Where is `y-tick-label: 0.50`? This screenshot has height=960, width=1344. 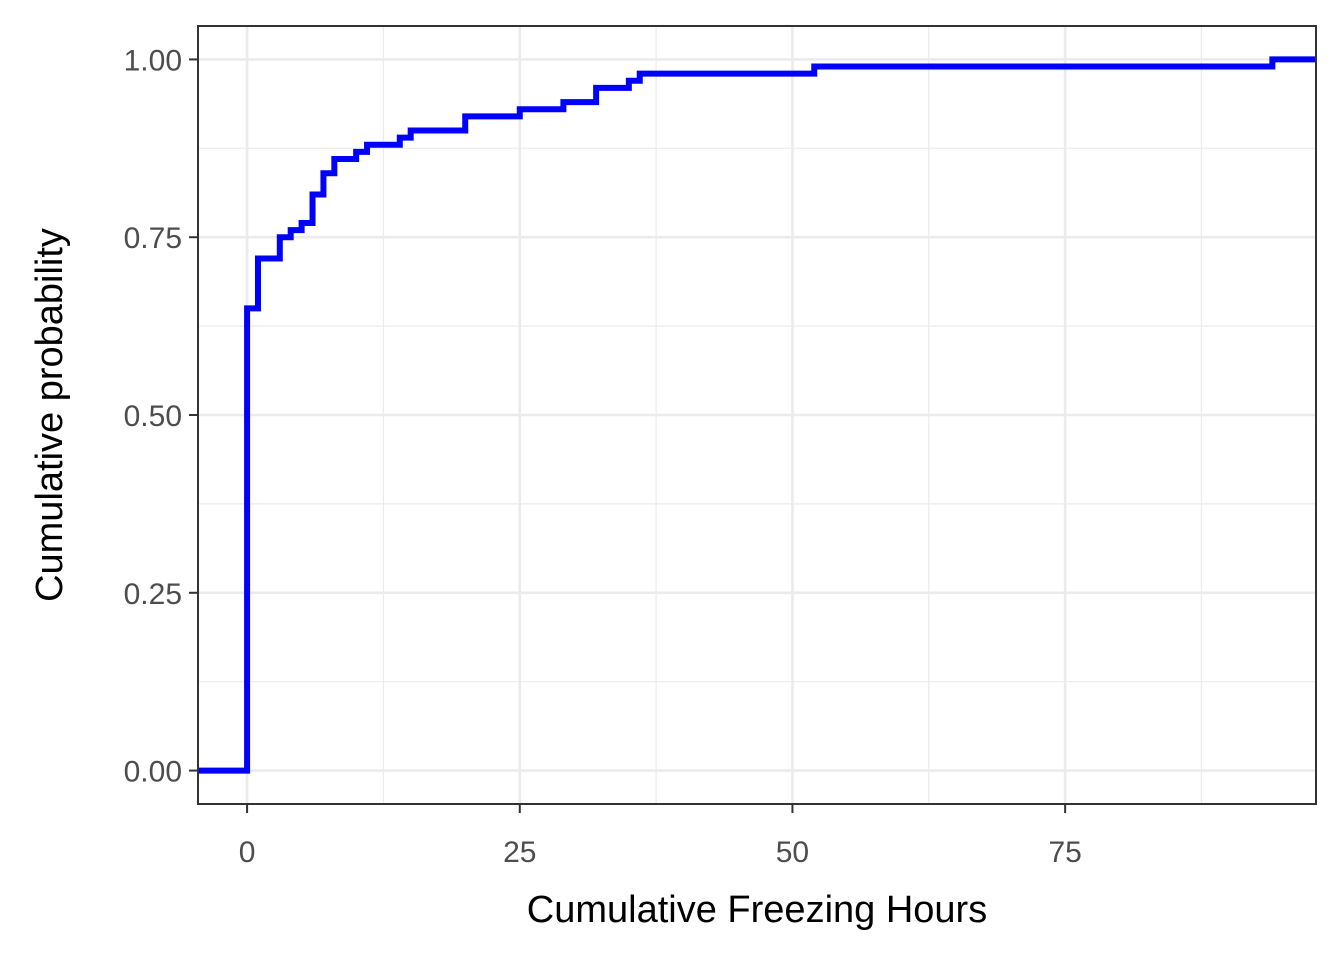 y-tick-label: 0.50 is located at coordinates (153, 416).